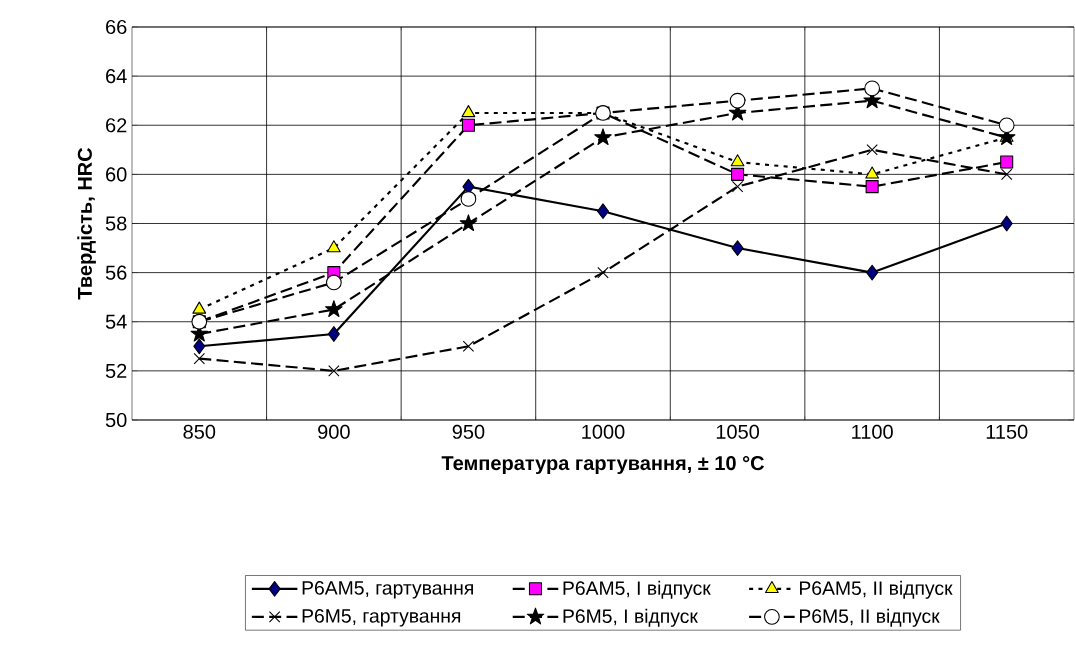  What do you see at coordinates (630, 617) in the screenshot?
I see `legend-label: P6M5, I відпуск` at bounding box center [630, 617].